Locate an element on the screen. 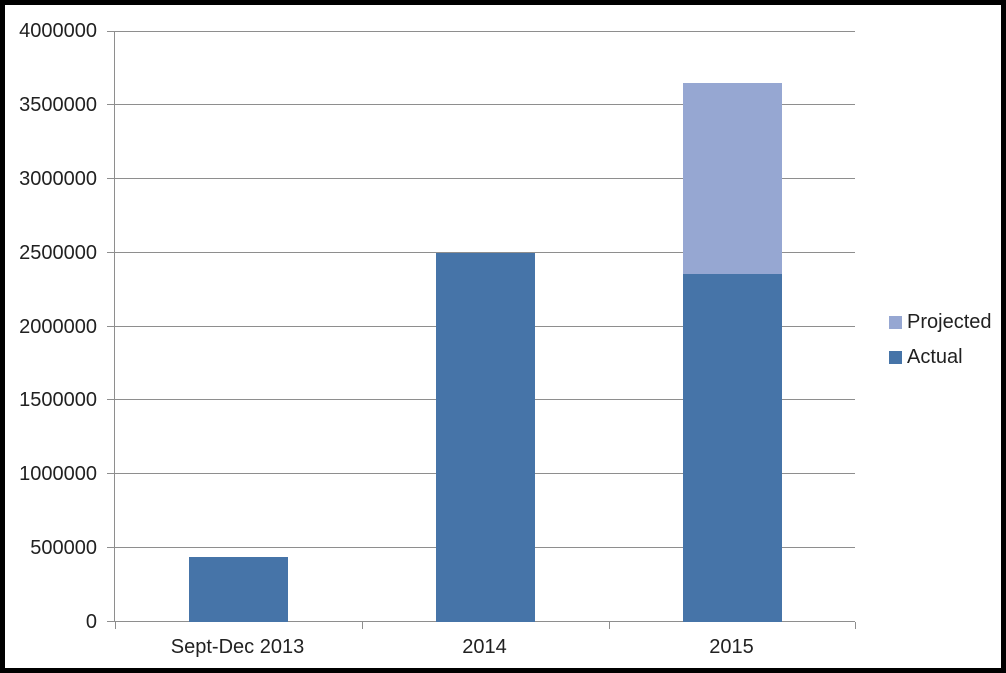 This screenshot has height=673, width=1006. y-tick-label-1500000: 1500000 is located at coordinates (58, 400).